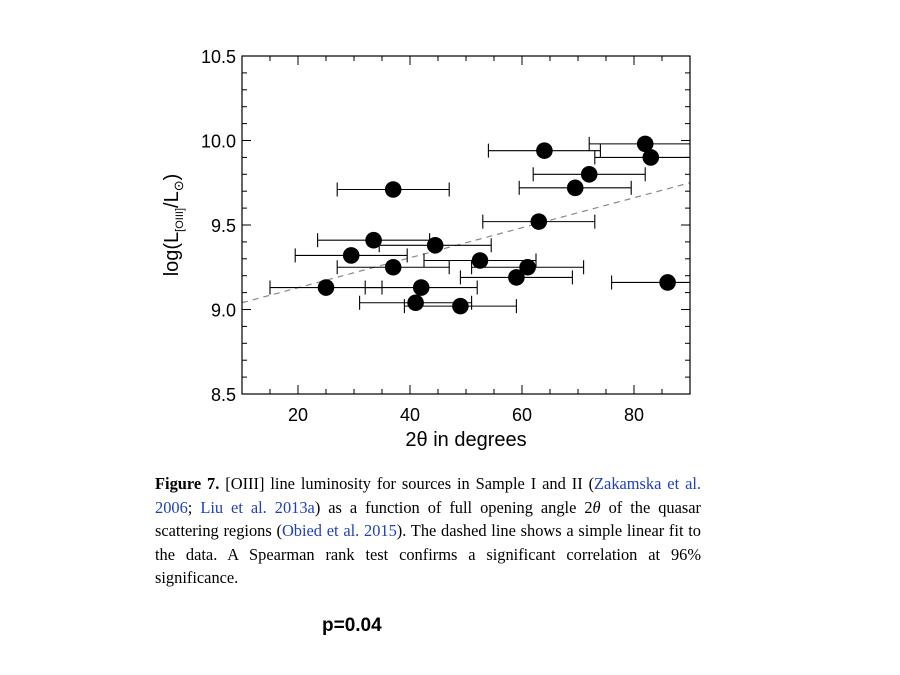 The height and width of the screenshot is (675, 900). What do you see at coordinates (466, 243) in the screenshot?
I see `linear-fit-line` at bounding box center [466, 243].